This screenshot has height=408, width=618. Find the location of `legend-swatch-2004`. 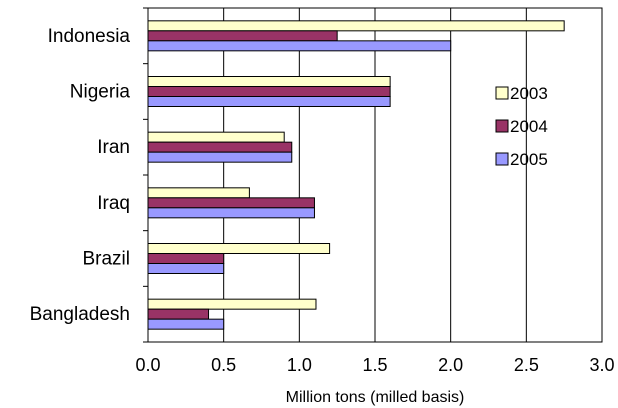

legend-swatch-2004 is located at coordinates (502, 126).